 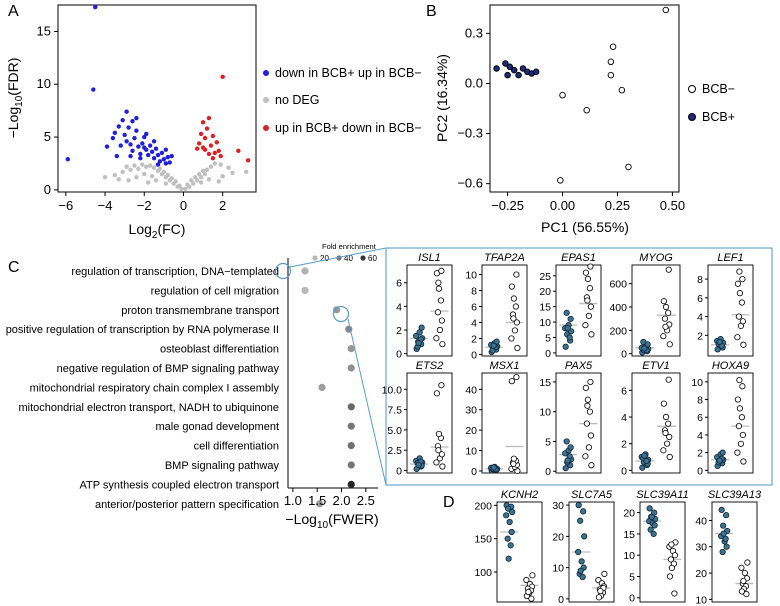 I want to click on volcano-points, so click(x=158, y=98).